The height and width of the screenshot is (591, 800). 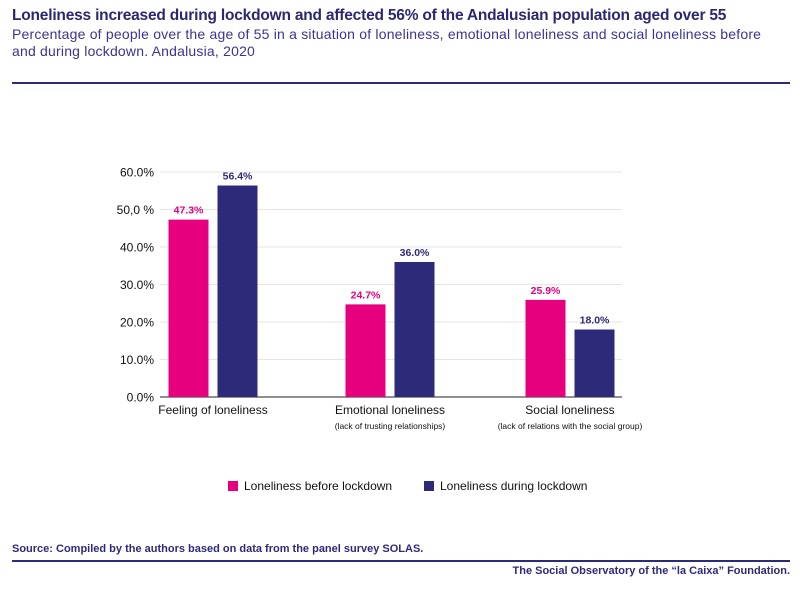 I want to click on footer-divider, so click(x=401, y=561).